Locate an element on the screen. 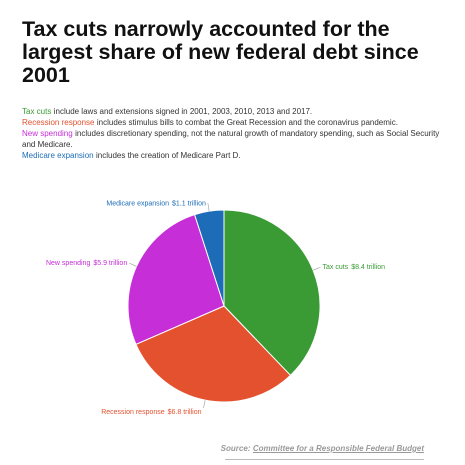 This screenshot has height=465, width=465. slice-label: Recession response $6.8 trillion is located at coordinates (151, 412).